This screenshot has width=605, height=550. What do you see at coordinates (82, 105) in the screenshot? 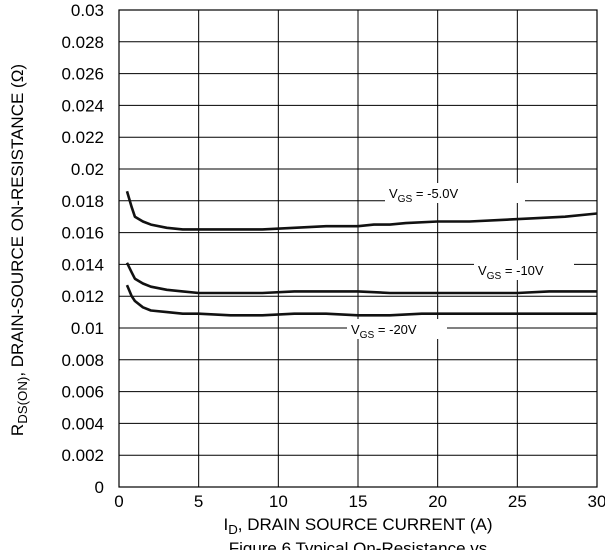
I see `y-tick-label: 0.024` at bounding box center [82, 105].